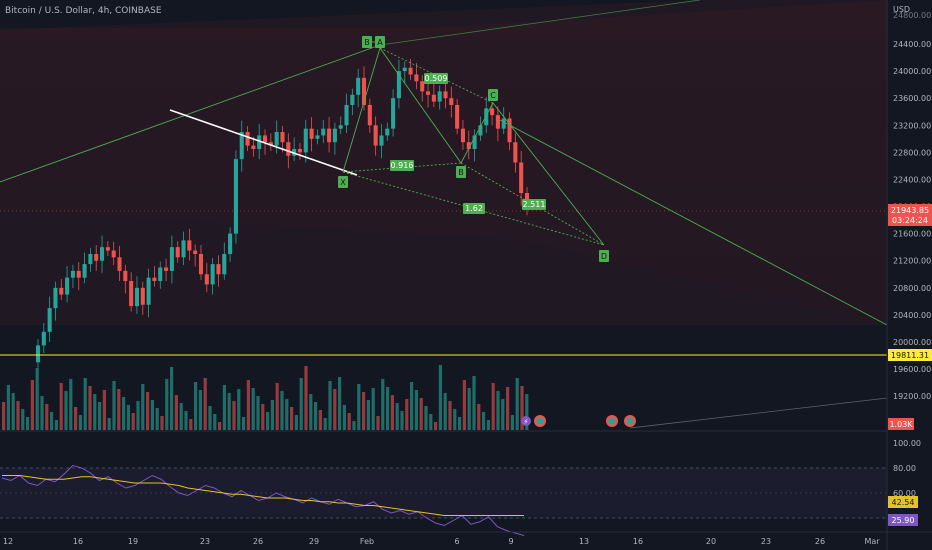  What do you see at coordinates (83, 11) in the screenshot?
I see `chart-title: Bitcoin / U.S. Dollar, 4h, COINBASE` at bounding box center [83, 11].